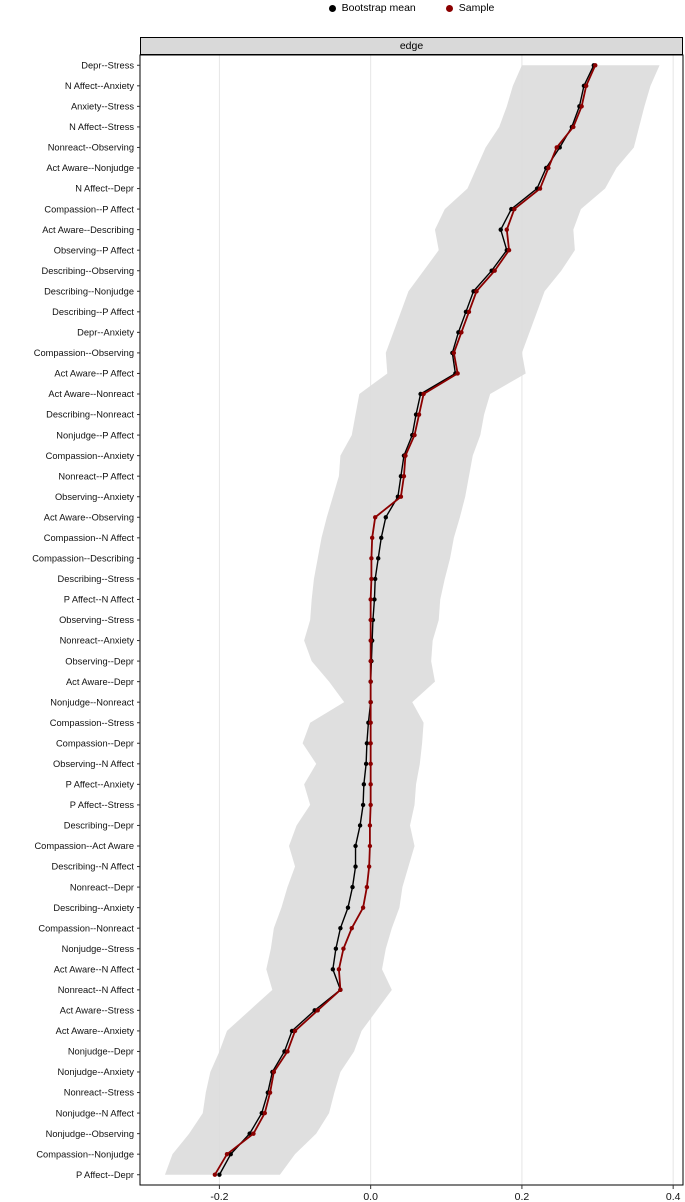  What do you see at coordinates (96, 476) in the screenshot?
I see `y-axis-label: Nonreact--P Affect` at bounding box center [96, 476].